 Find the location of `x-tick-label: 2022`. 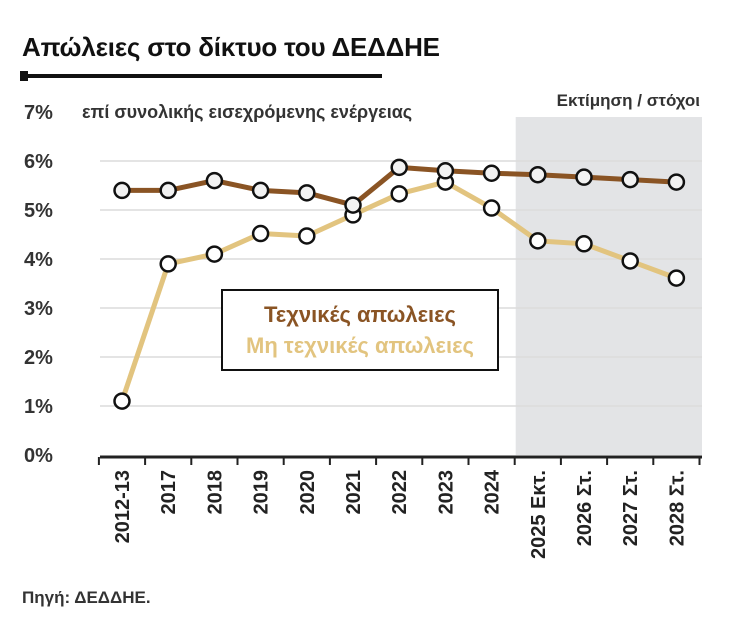

x-tick-label: 2022 is located at coordinates (400, 492).